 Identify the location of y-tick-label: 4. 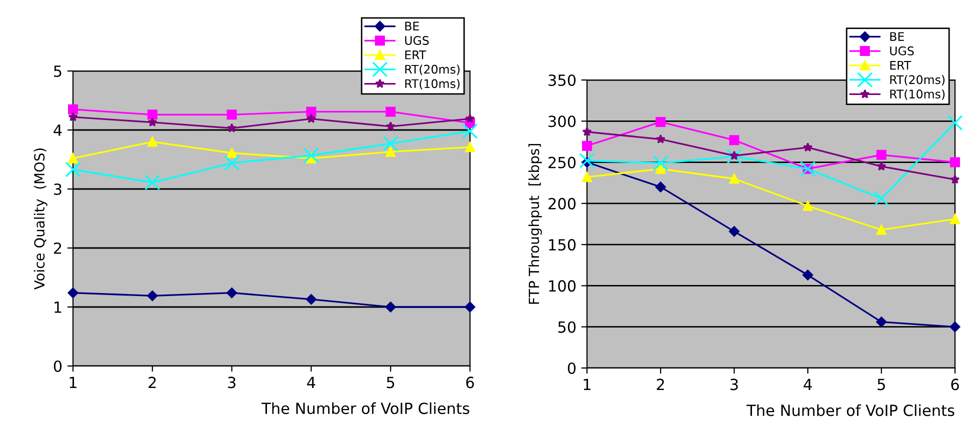
(58, 130).